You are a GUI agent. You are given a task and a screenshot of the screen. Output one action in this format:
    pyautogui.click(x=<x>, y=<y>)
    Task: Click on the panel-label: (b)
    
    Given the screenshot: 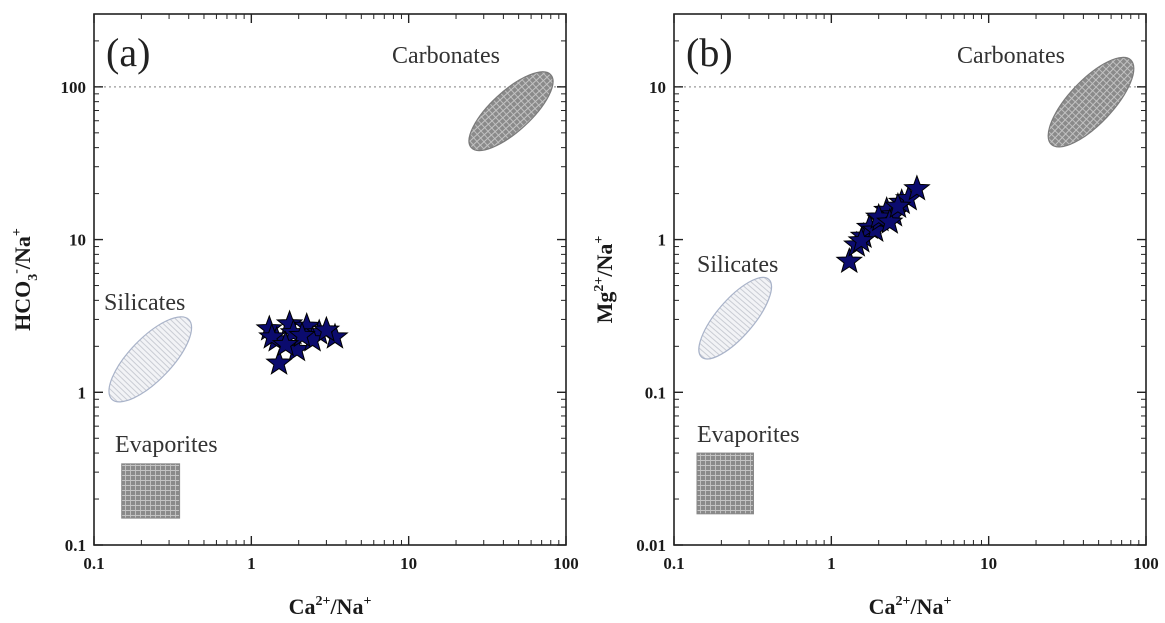 What is the action you would take?
    pyautogui.click(x=709, y=52)
    